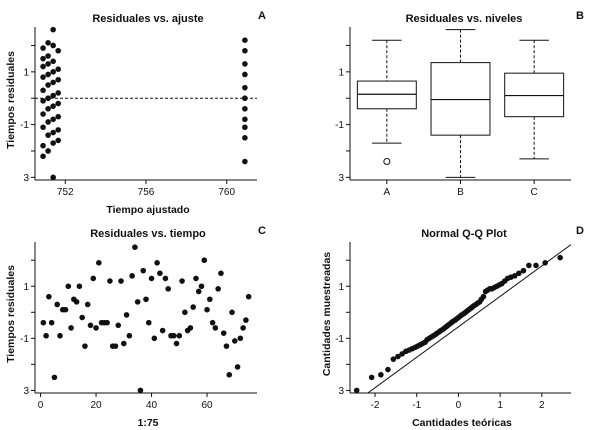  What do you see at coordinates (580, 231) in the screenshot?
I see `panel-d-label: D` at bounding box center [580, 231].